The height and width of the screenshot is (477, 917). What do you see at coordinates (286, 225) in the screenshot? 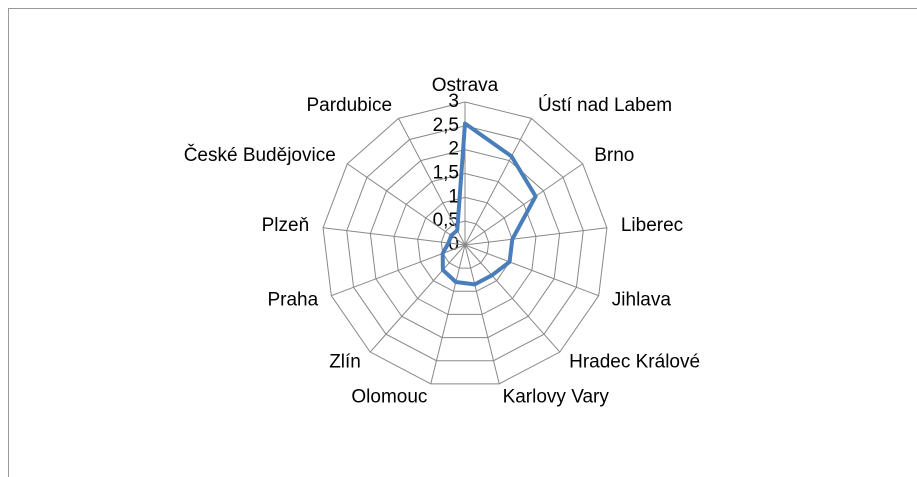
I see `category-label: Plzeň` at bounding box center [286, 225].